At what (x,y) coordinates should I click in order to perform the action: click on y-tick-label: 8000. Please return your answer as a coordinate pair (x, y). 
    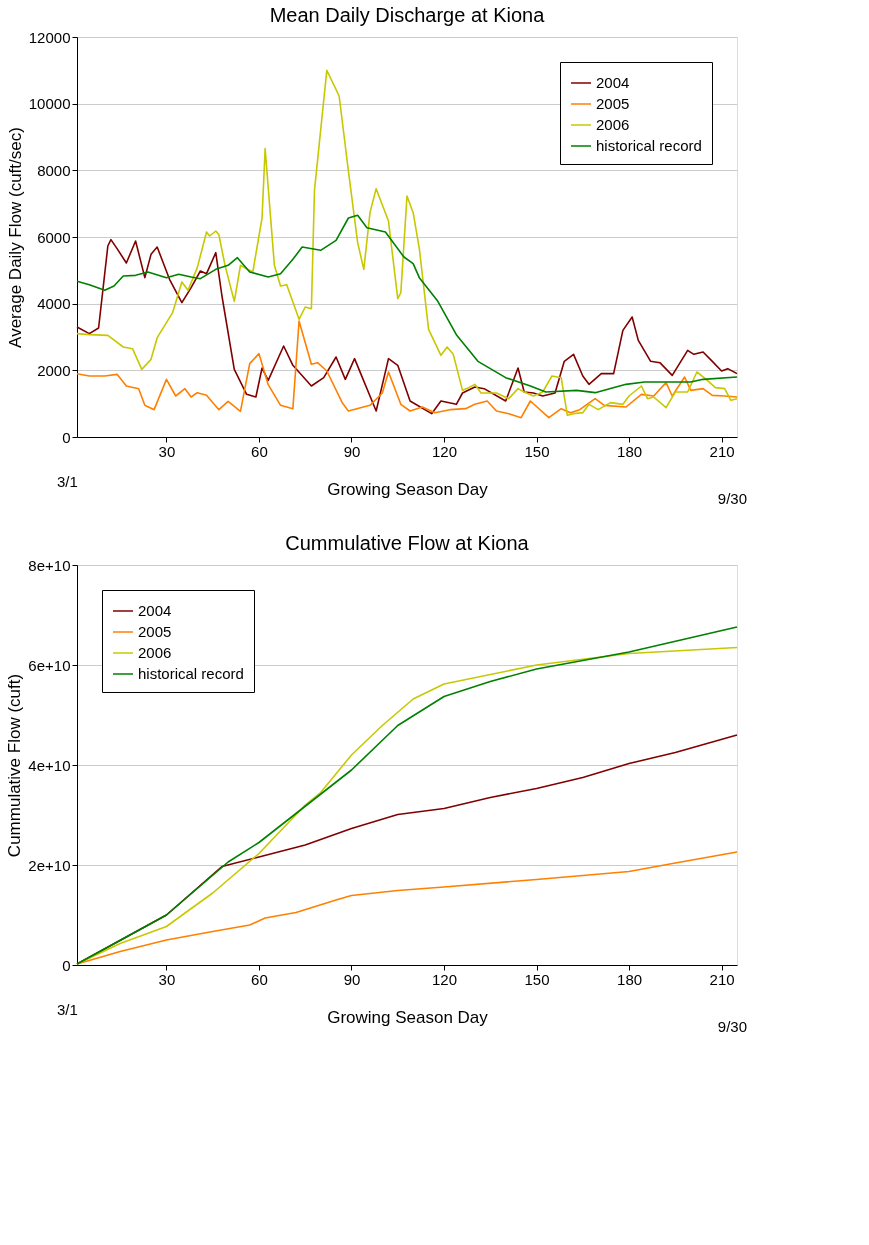
    Looking at the image, I should click on (54, 170).